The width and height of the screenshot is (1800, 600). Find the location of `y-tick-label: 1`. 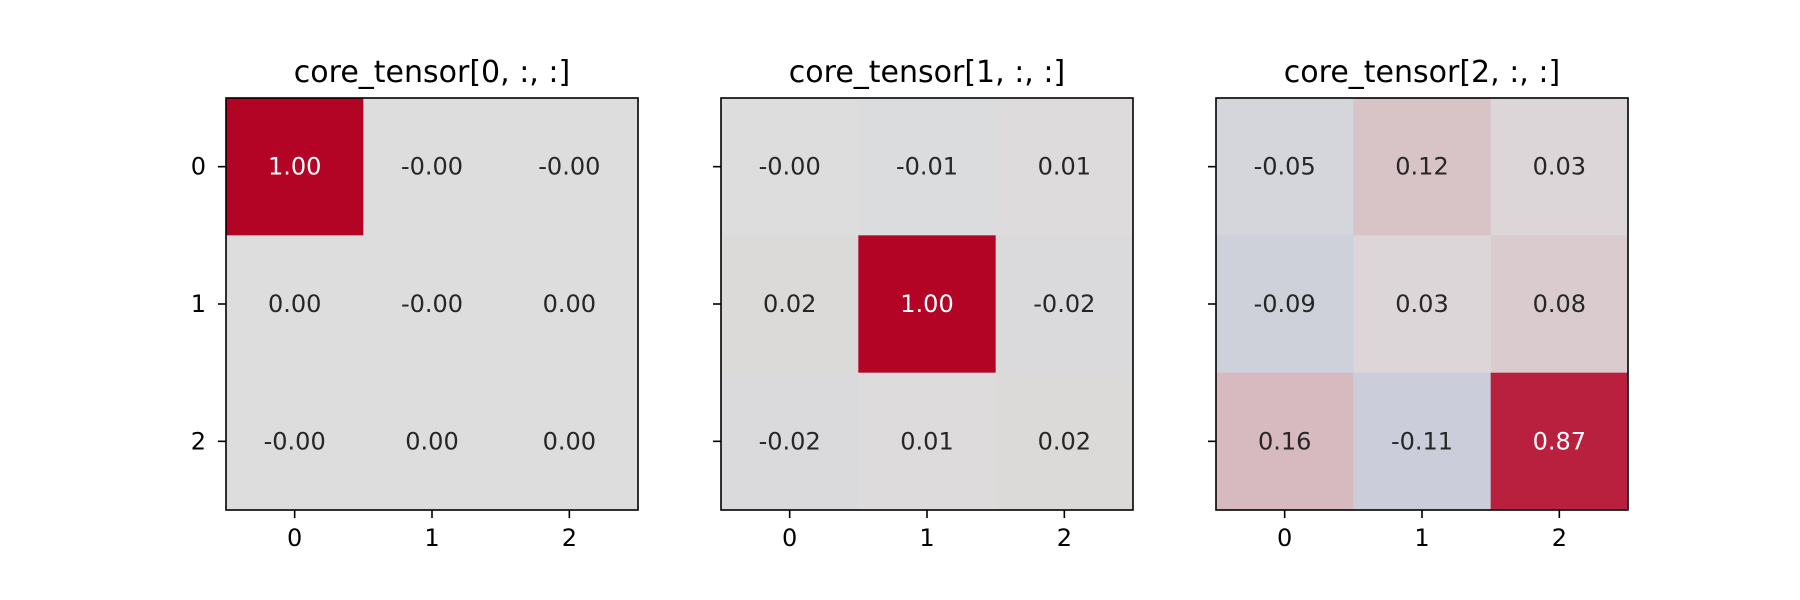

y-tick-label: 1 is located at coordinates (198, 304).